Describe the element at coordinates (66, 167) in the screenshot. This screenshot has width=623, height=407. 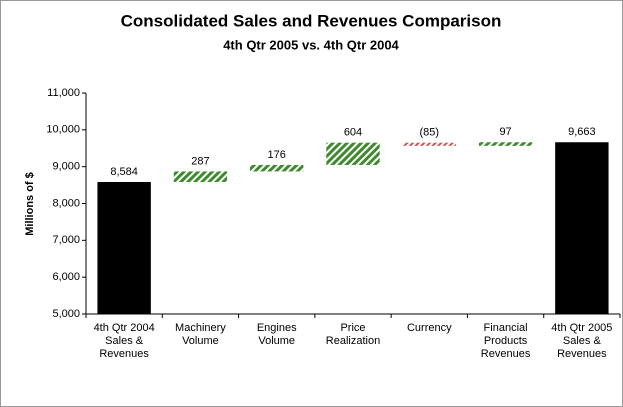
I see `y-tick-label: 9,000` at that location.